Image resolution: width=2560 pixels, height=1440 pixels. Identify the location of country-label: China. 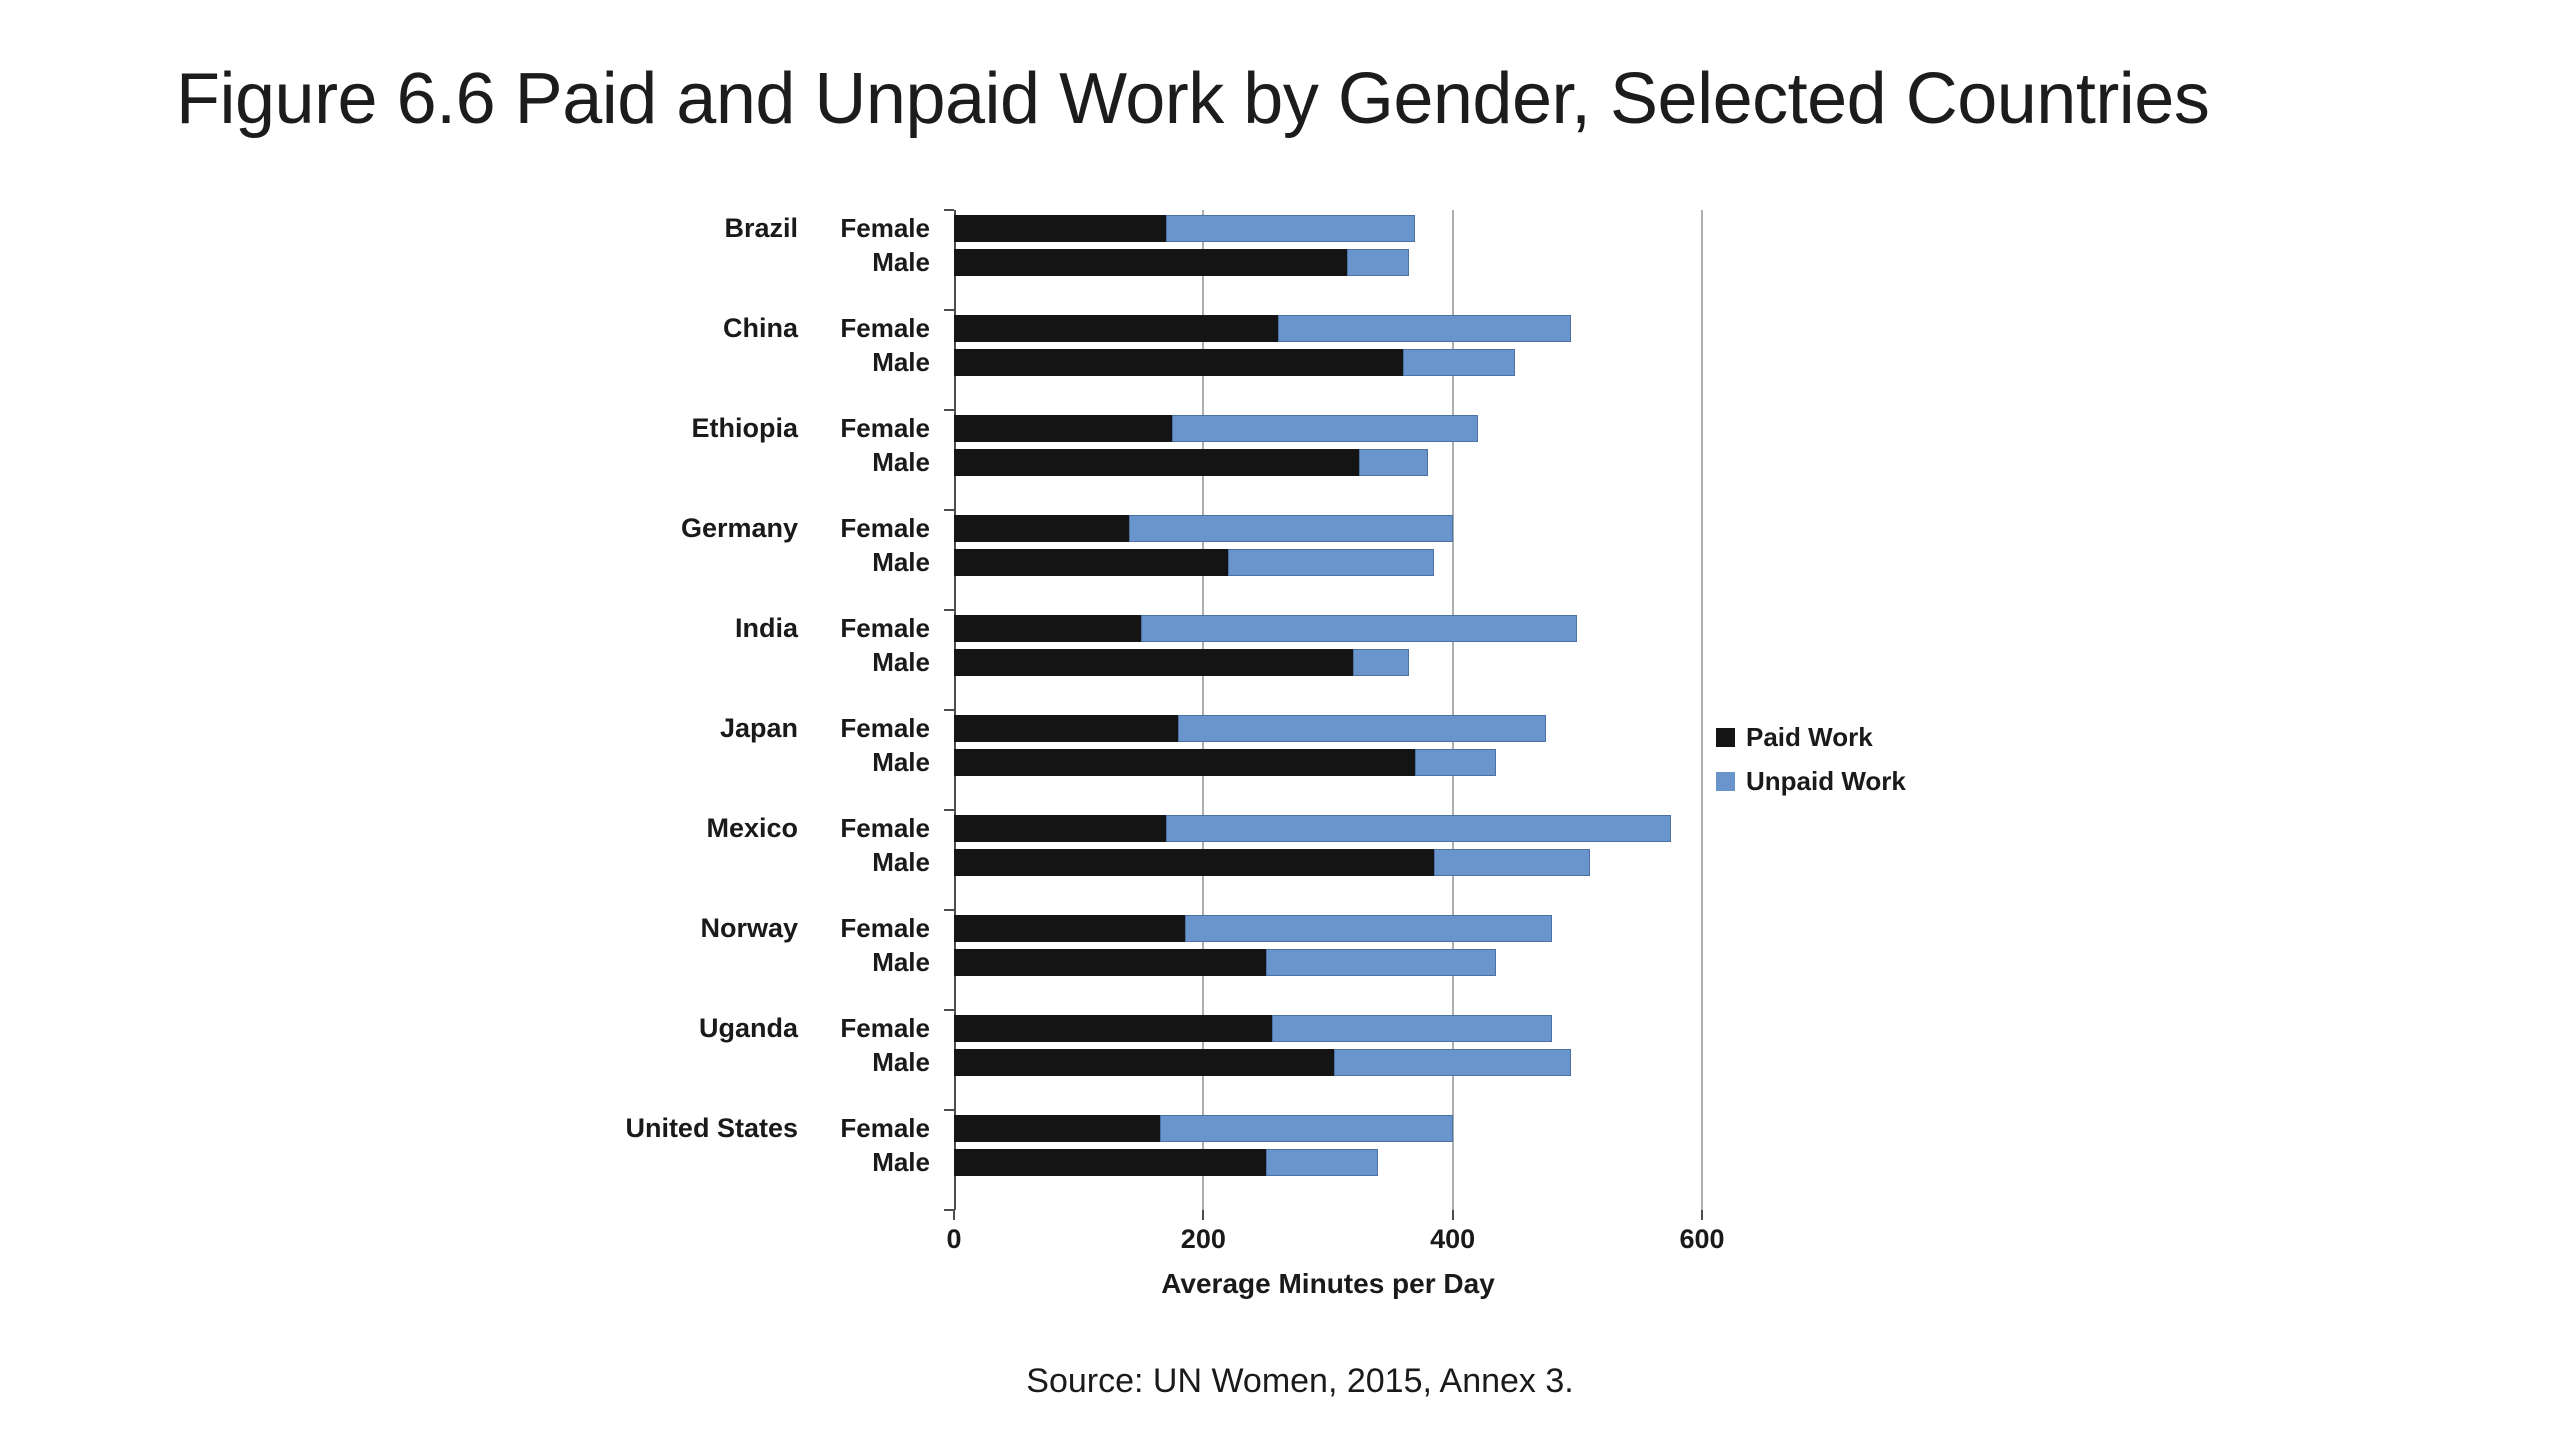
(760, 328).